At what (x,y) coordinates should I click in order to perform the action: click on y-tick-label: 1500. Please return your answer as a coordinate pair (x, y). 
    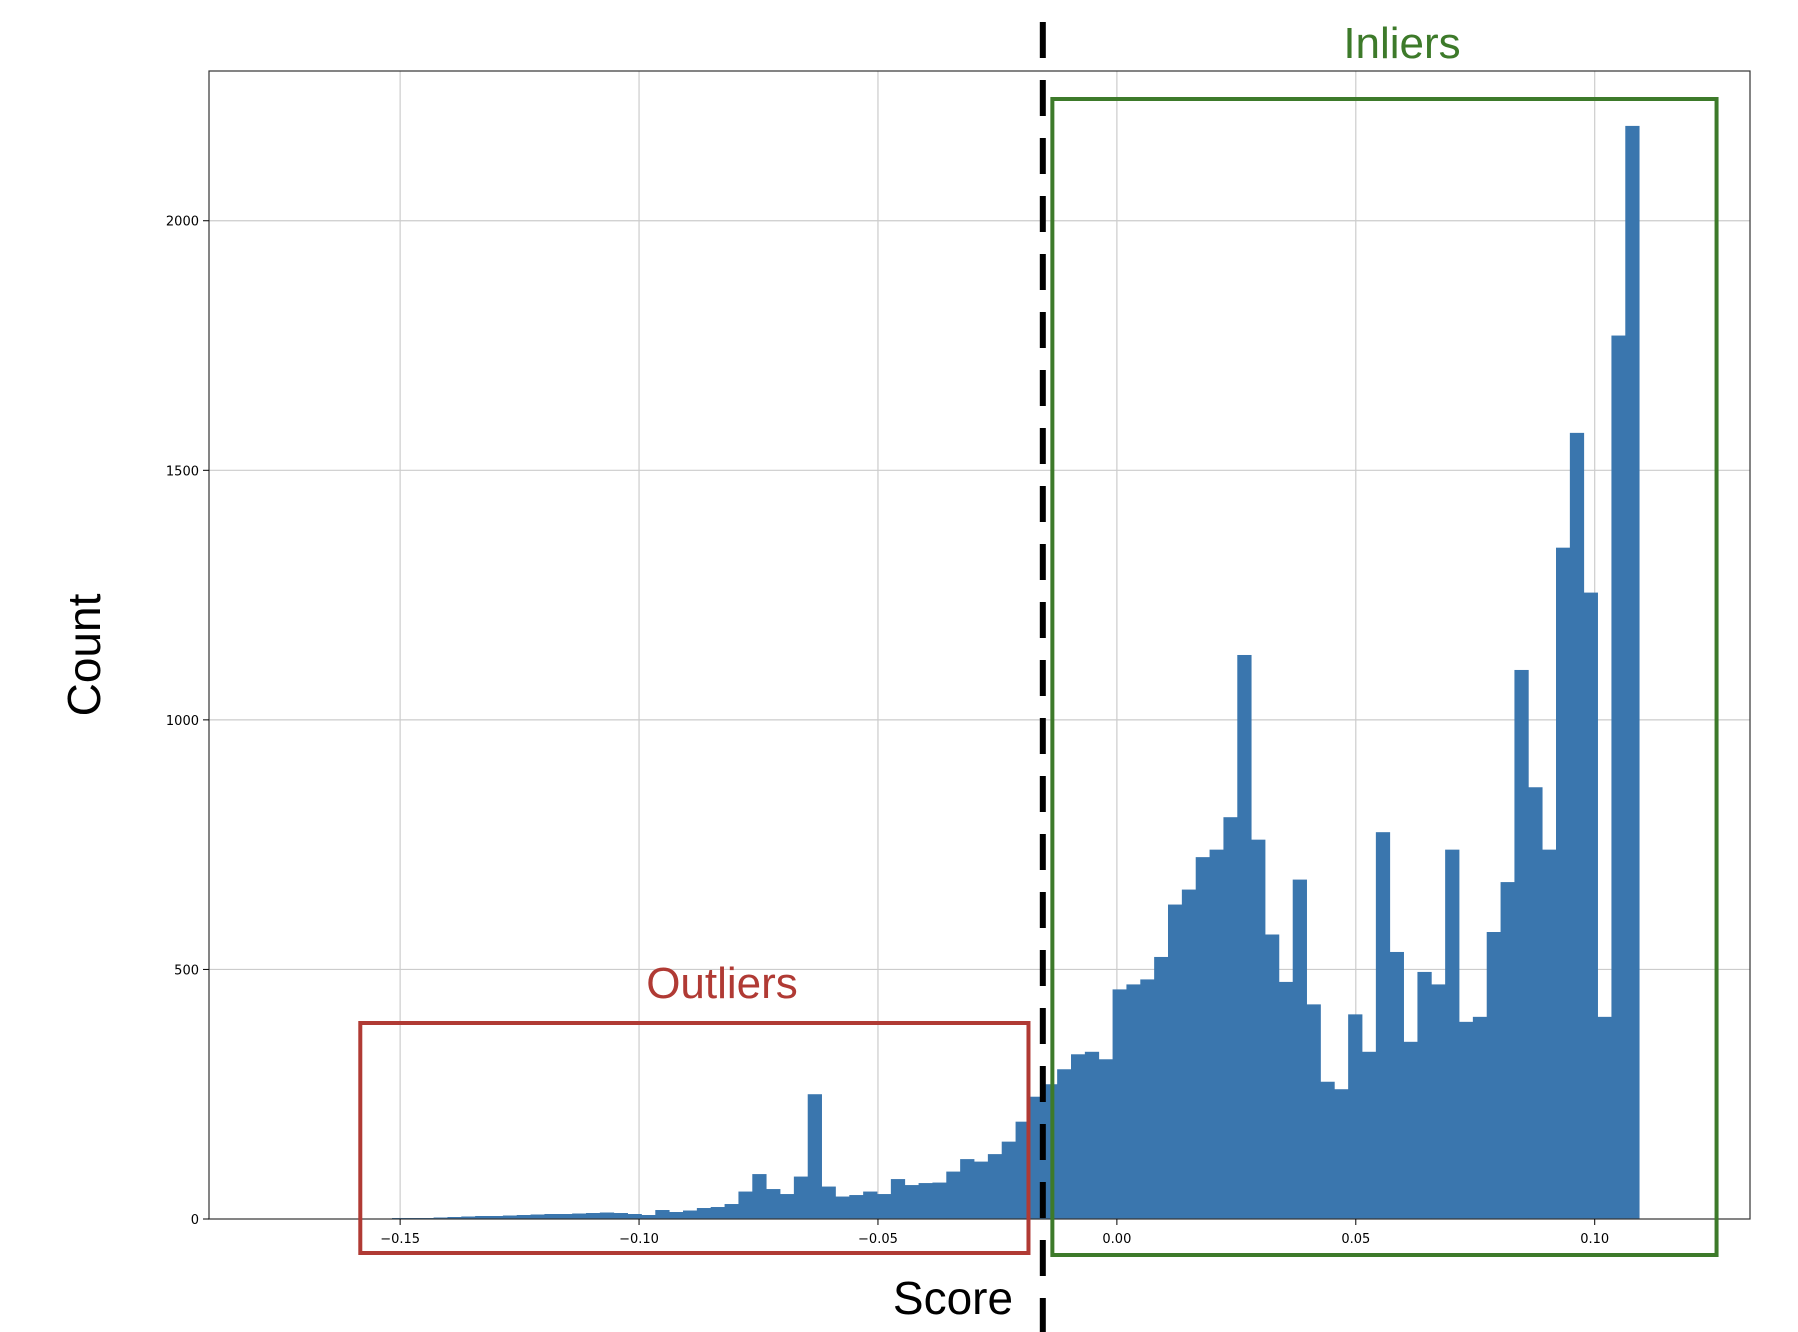
    Looking at the image, I should click on (182, 471).